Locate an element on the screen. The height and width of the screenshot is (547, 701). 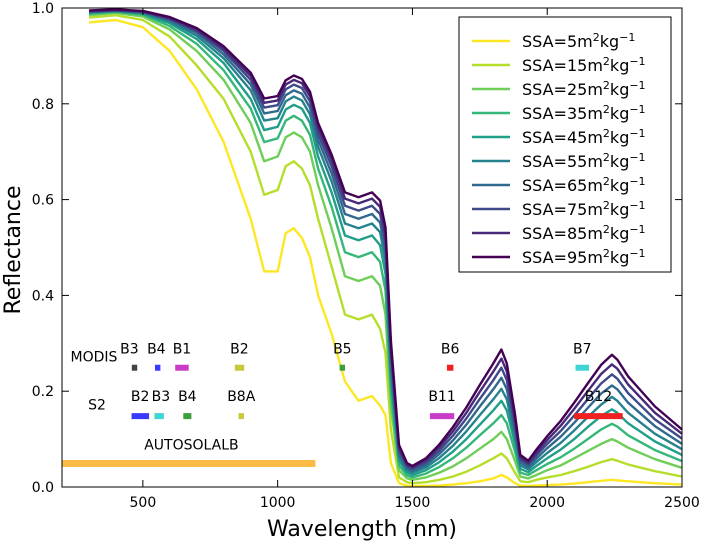
legend-label-part: 25 is located at coordinates (577, 89).